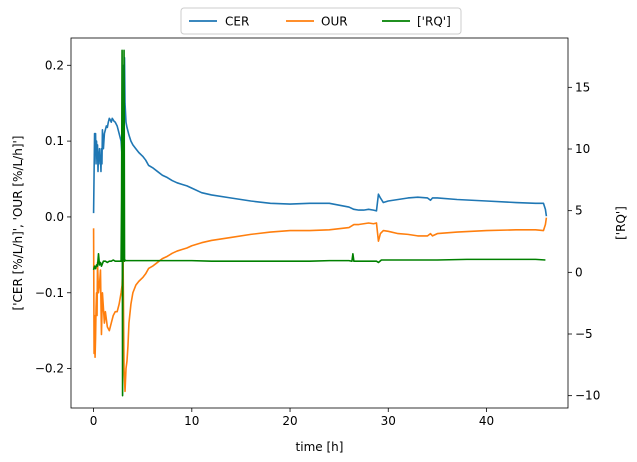 This screenshot has height=462, width=637. I want to click on legend-label-our: OUR, so click(334, 22).